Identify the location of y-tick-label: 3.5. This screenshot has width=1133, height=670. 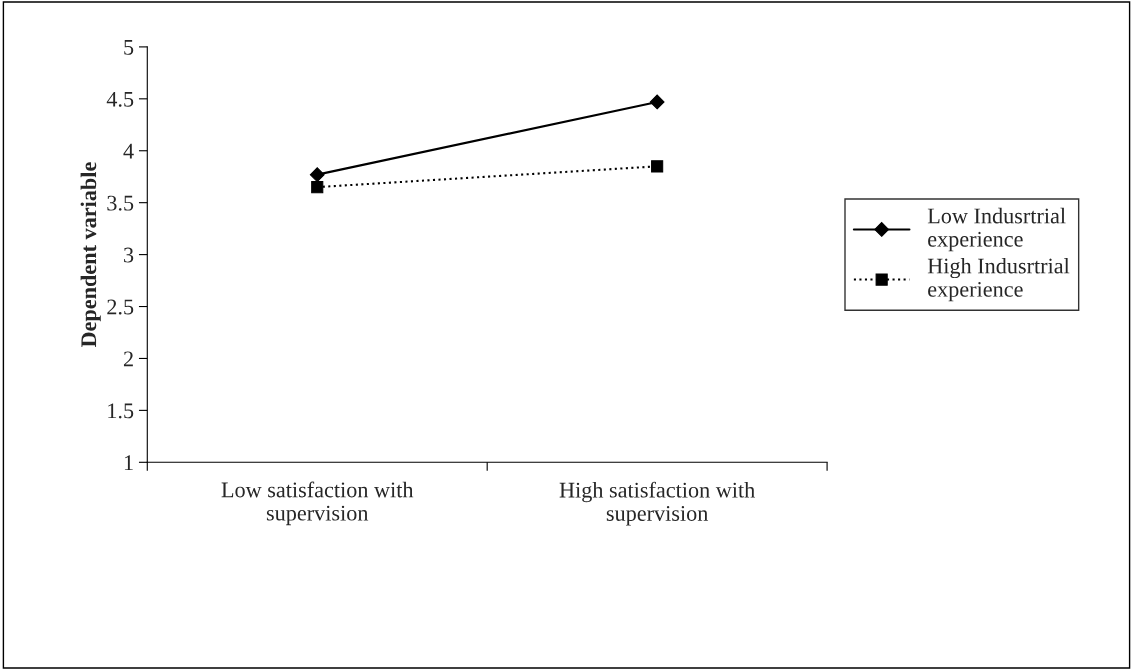
(120, 203).